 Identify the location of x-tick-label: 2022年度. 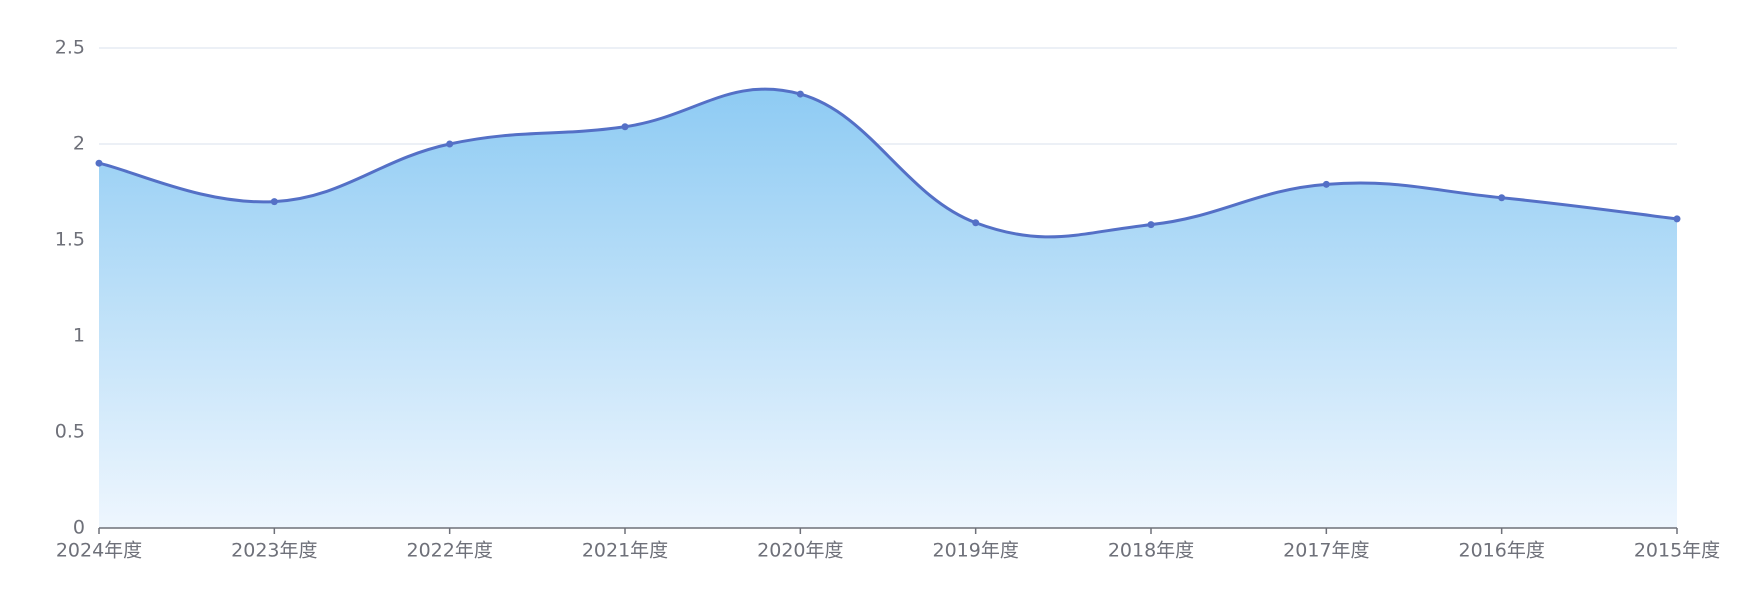
(449, 551).